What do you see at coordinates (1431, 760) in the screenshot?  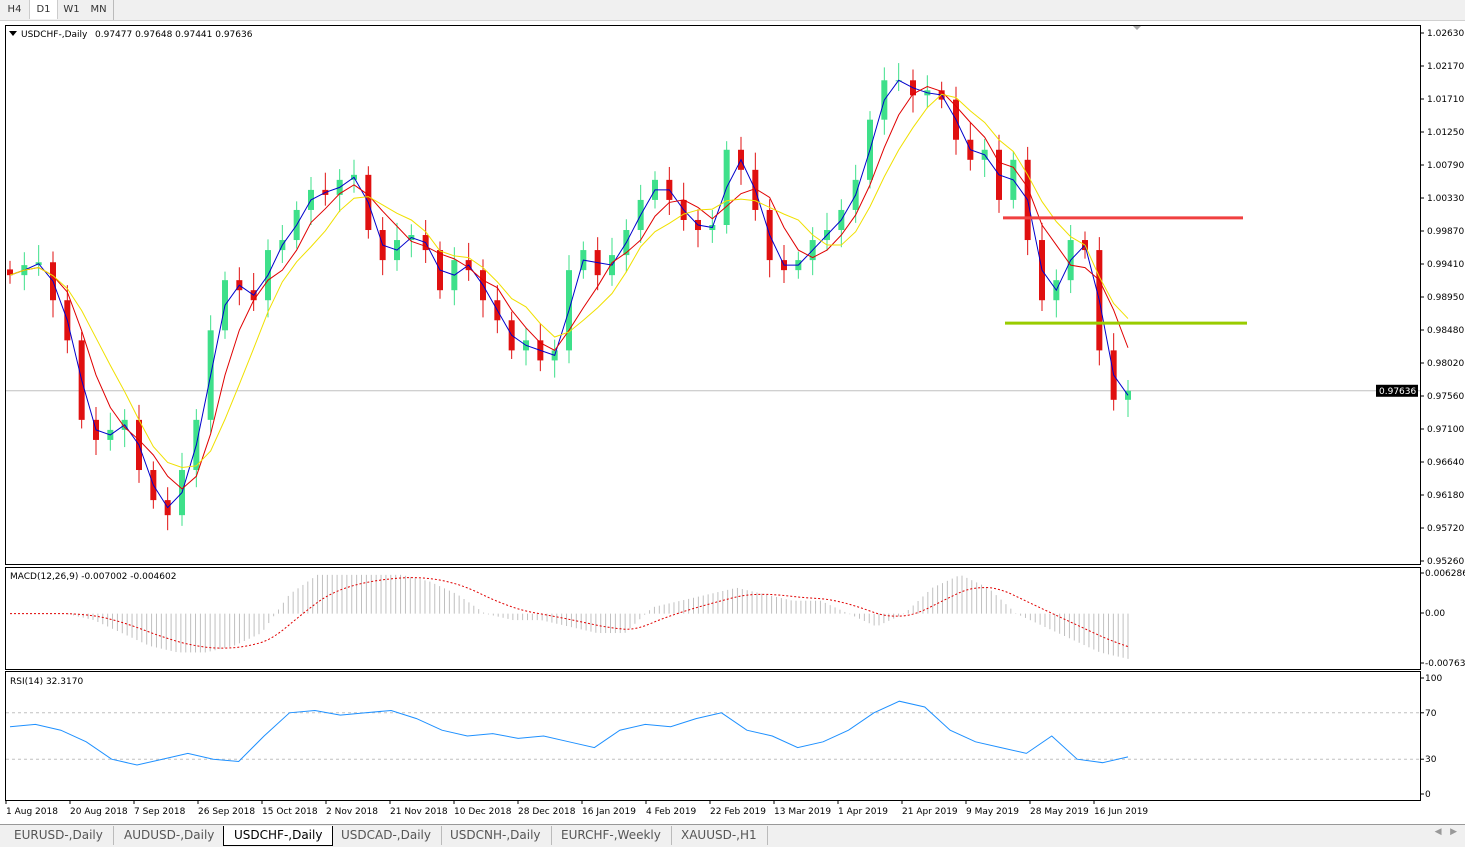 I see `rsi-tick-label: 30` at bounding box center [1431, 760].